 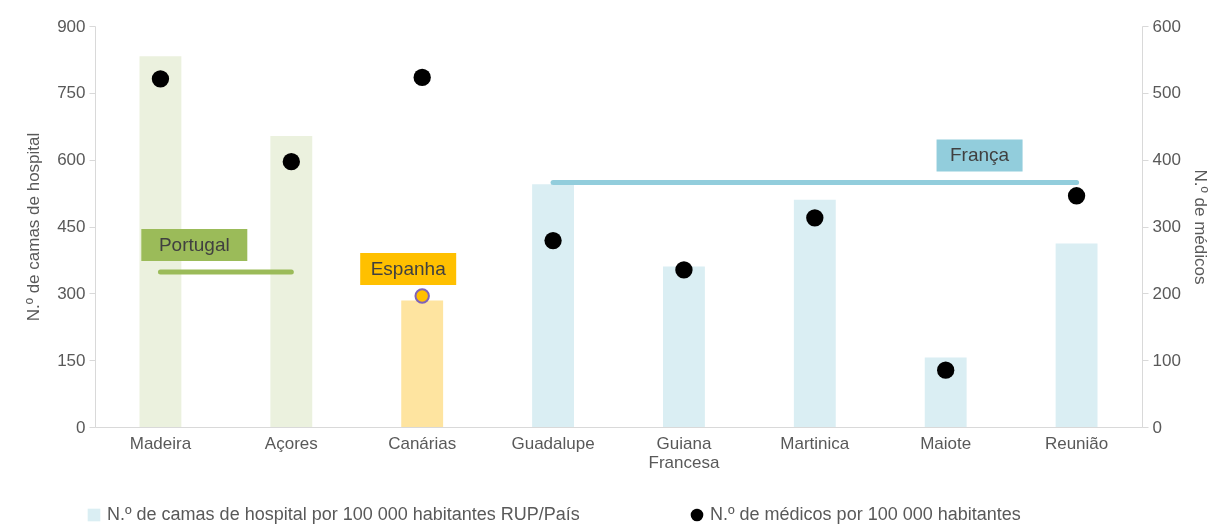 I want to click on legend-label: N.º de camas de hospital por 100 000 habitantes RUP/País, so click(x=343, y=514).